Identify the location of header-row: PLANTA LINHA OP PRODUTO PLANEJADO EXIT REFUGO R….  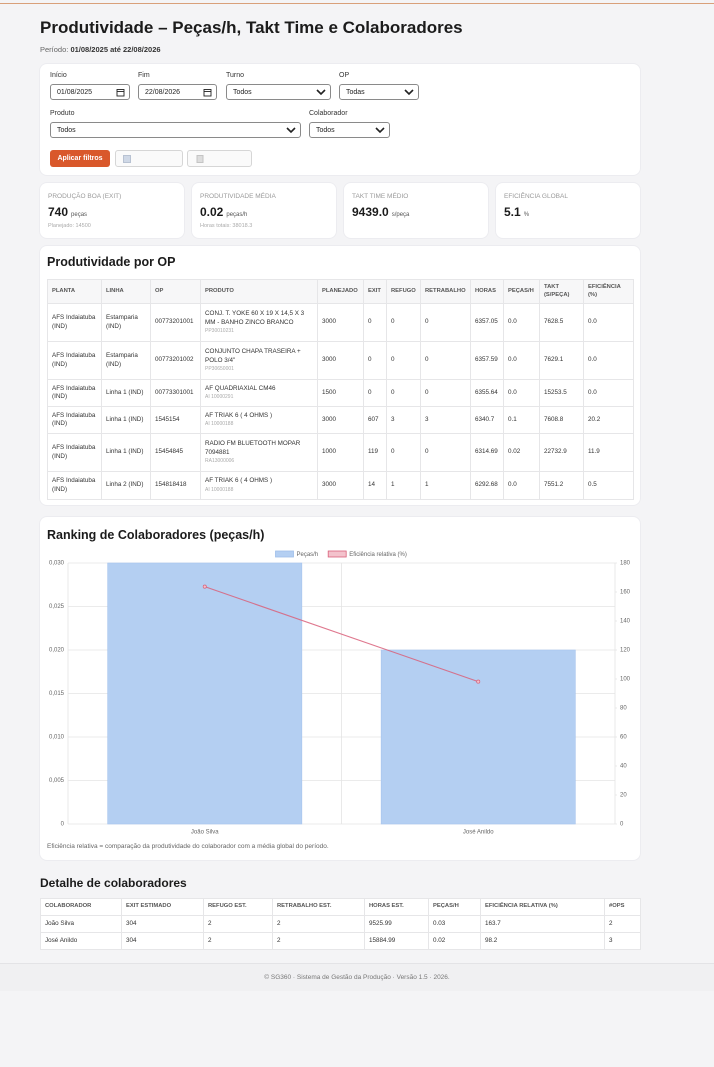
(340, 291).